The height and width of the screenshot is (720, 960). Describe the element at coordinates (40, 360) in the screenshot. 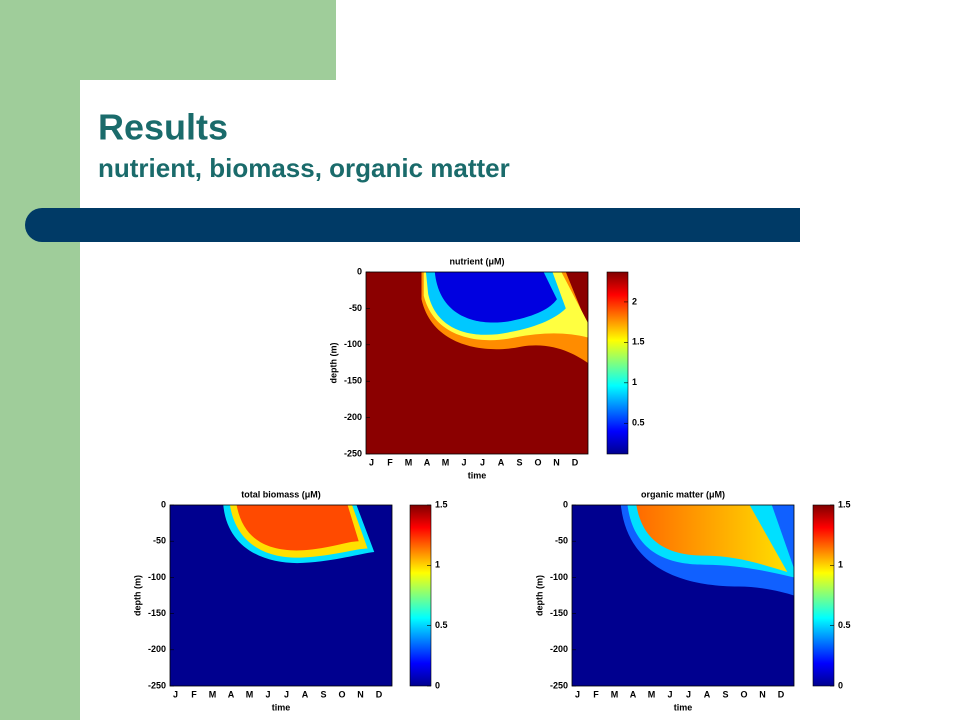

I see `side-band` at that location.